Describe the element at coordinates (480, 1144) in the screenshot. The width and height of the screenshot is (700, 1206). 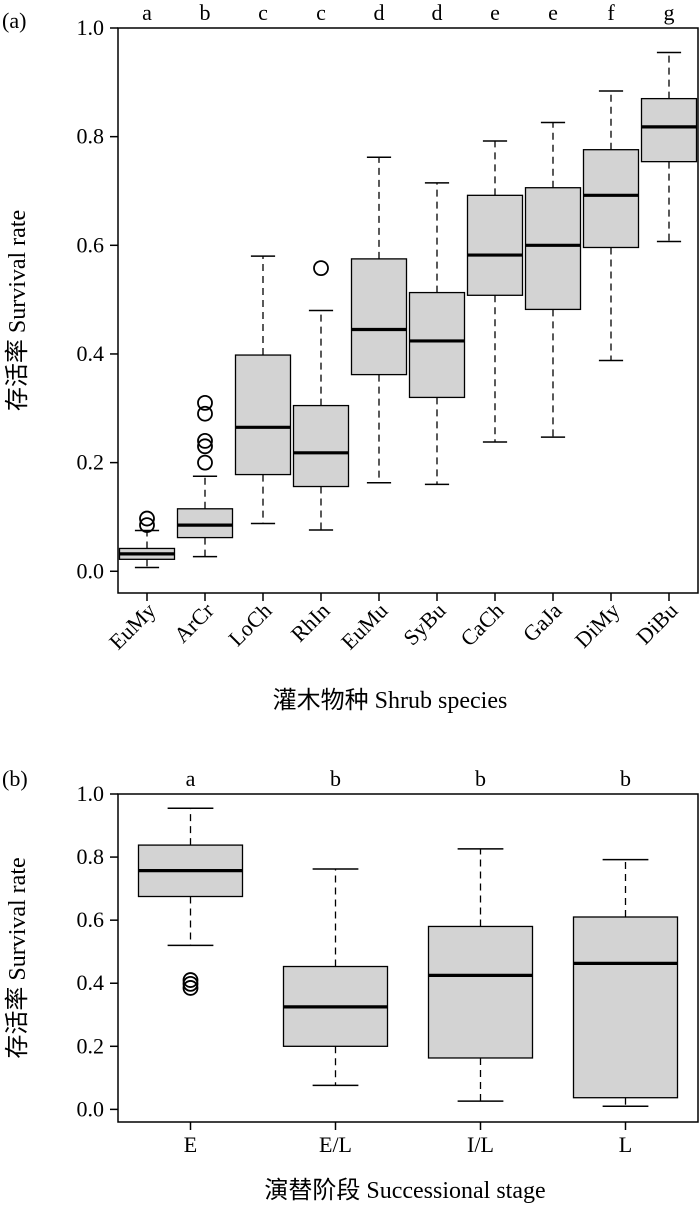
I see `x-tick-label: I/L` at that location.